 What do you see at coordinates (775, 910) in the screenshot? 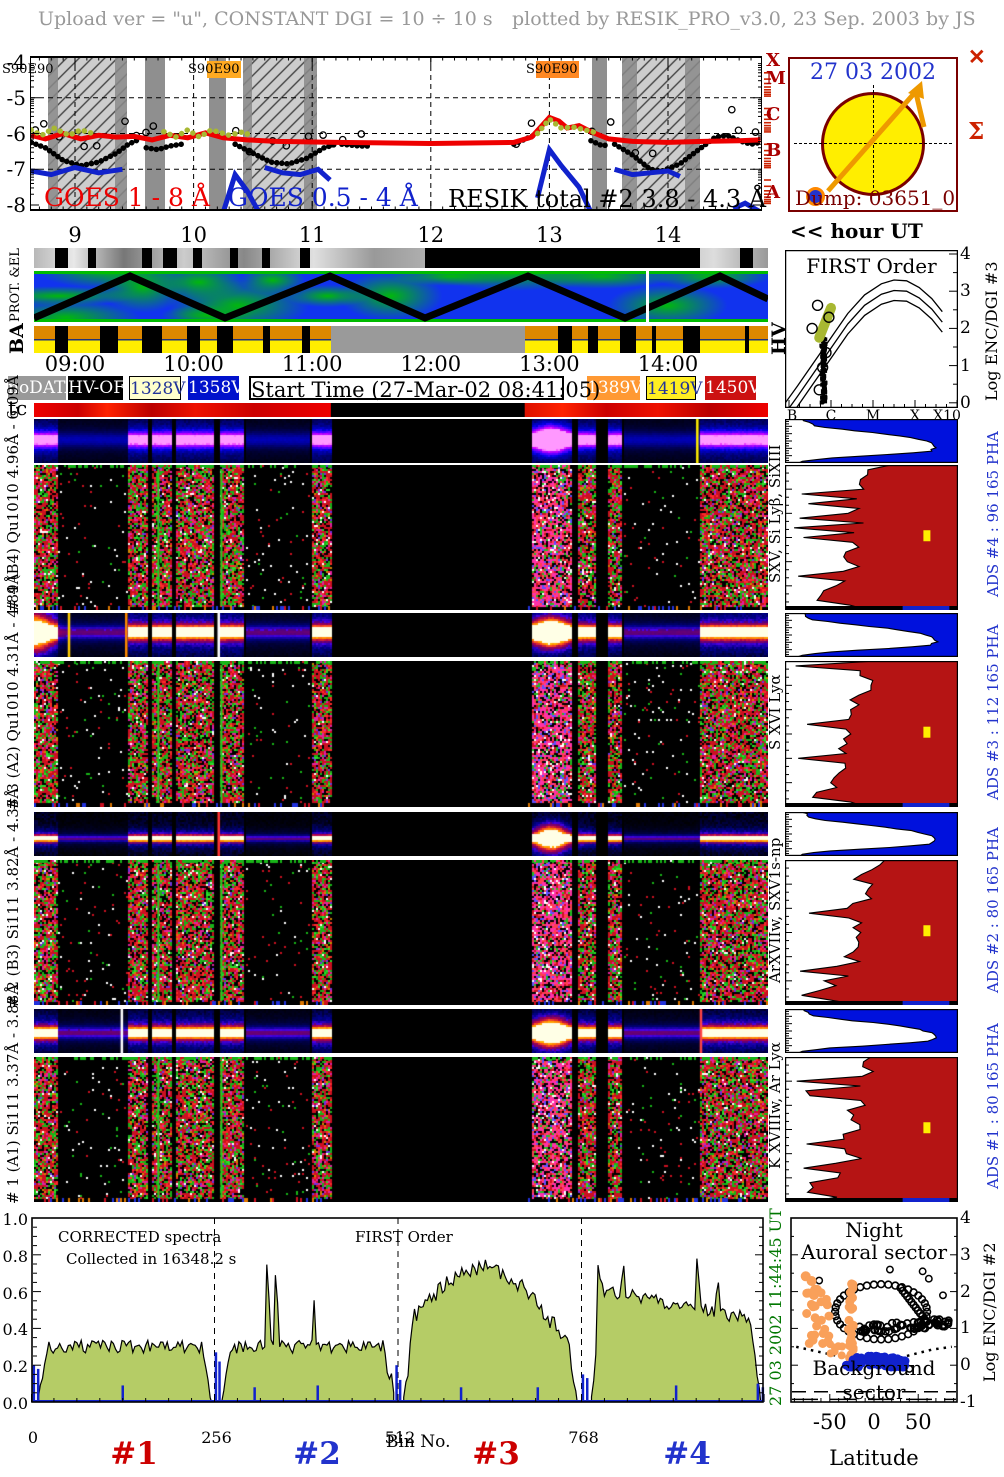
I see `line-id-label-2: ArXVIIw, SXV1s-np` at bounding box center [775, 910].